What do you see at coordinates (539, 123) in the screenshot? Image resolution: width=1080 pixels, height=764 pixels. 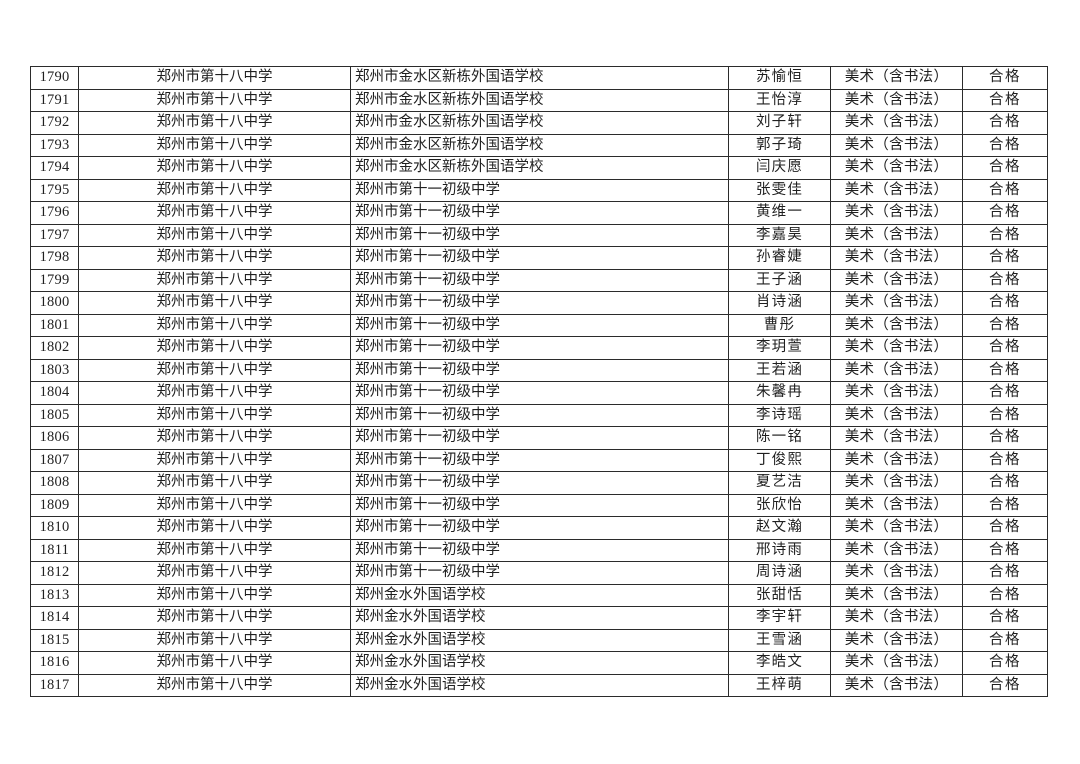 I see `table-row: 1792 郑州市第十八中学 郑州市金水区新栋外国语学校 刘子轩 美术（含书法） 合格` at bounding box center [539, 123].